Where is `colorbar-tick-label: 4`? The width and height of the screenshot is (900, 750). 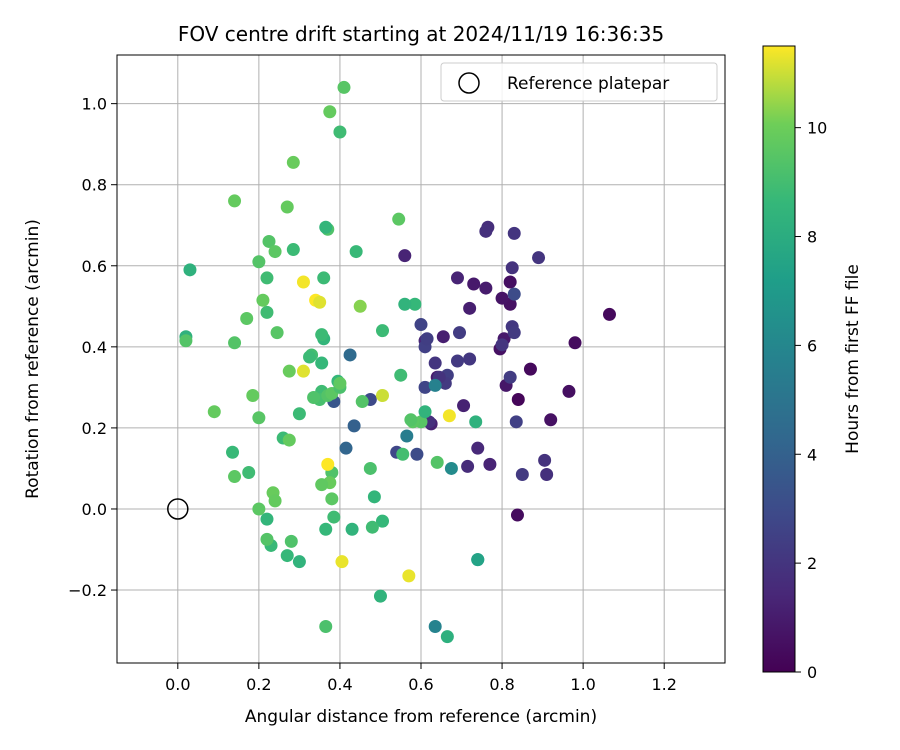
colorbar-tick-label: 4 is located at coordinates (812, 454).